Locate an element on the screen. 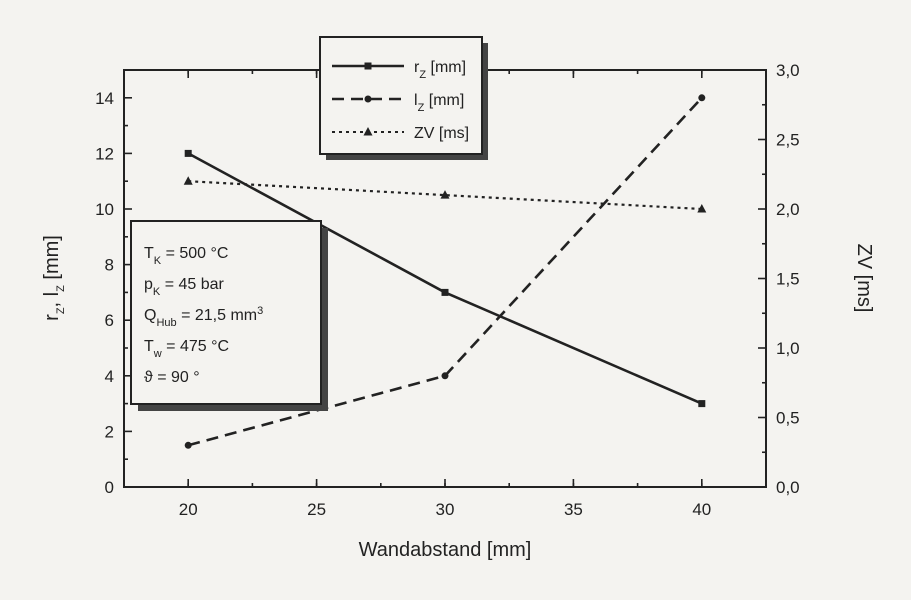 The image size is (911, 600). parameter-line-1: pK = 45 bar is located at coordinates (184, 287).